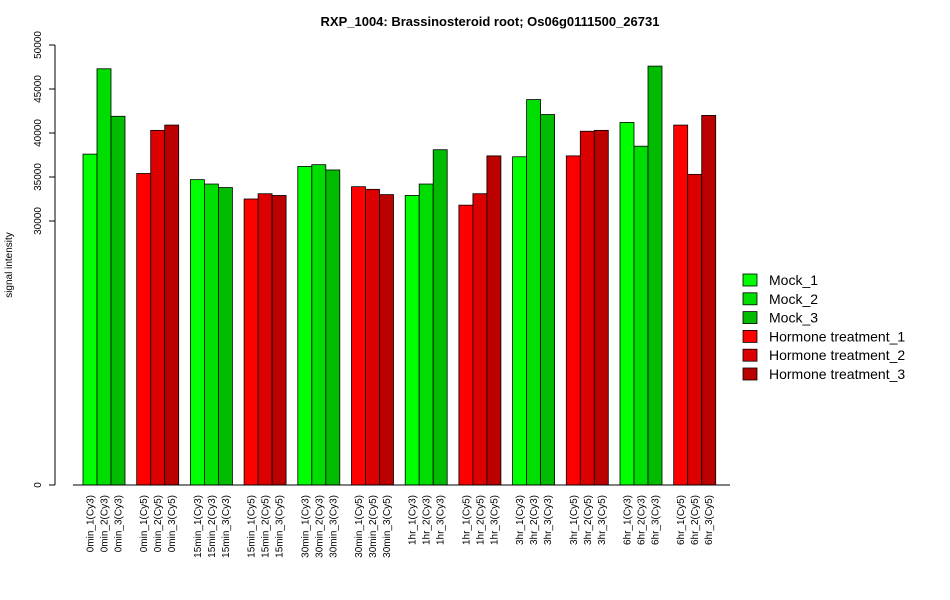 The image size is (950, 600). What do you see at coordinates (588, 520) in the screenshot?
I see `x-tick-label: 3hr_2(Cy5)` at bounding box center [588, 520].